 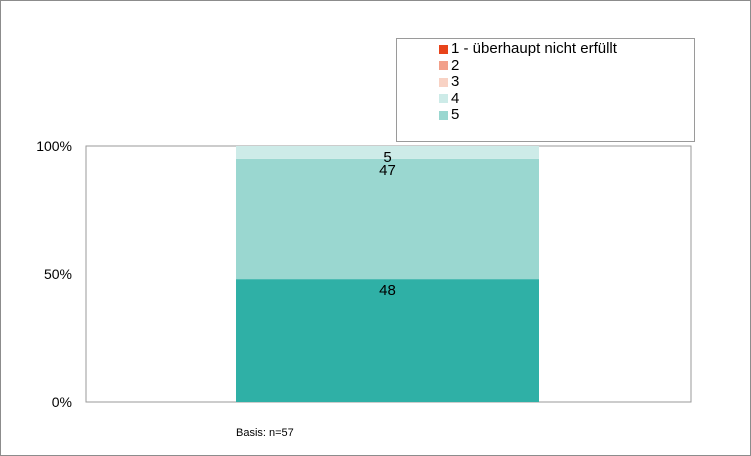 I want to click on legend-item-1: 2, so click(x=545, y=65).